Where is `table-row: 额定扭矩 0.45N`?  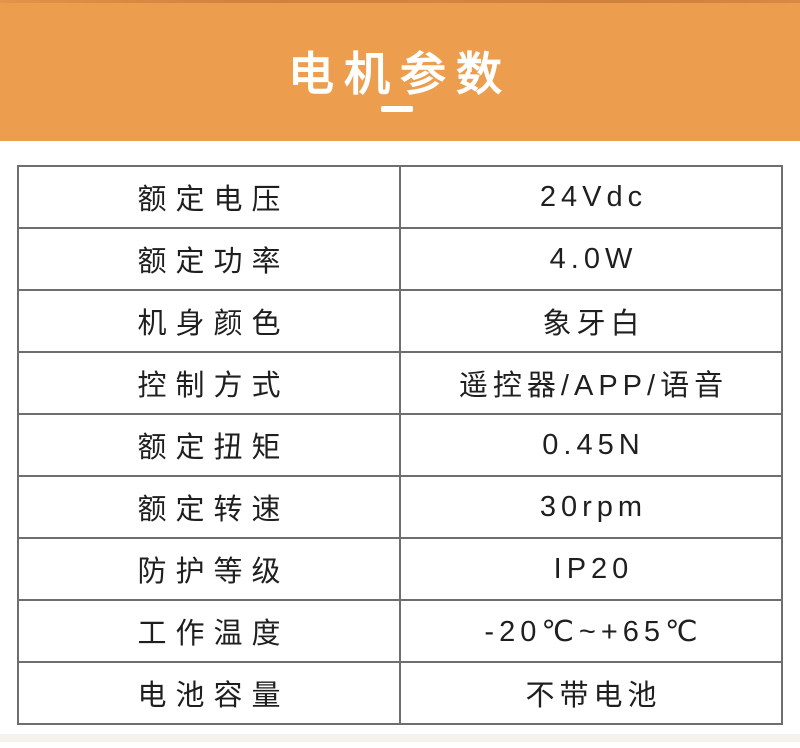
table-row: 额定扭矩 0.45N is located at coordinates (400, 445).